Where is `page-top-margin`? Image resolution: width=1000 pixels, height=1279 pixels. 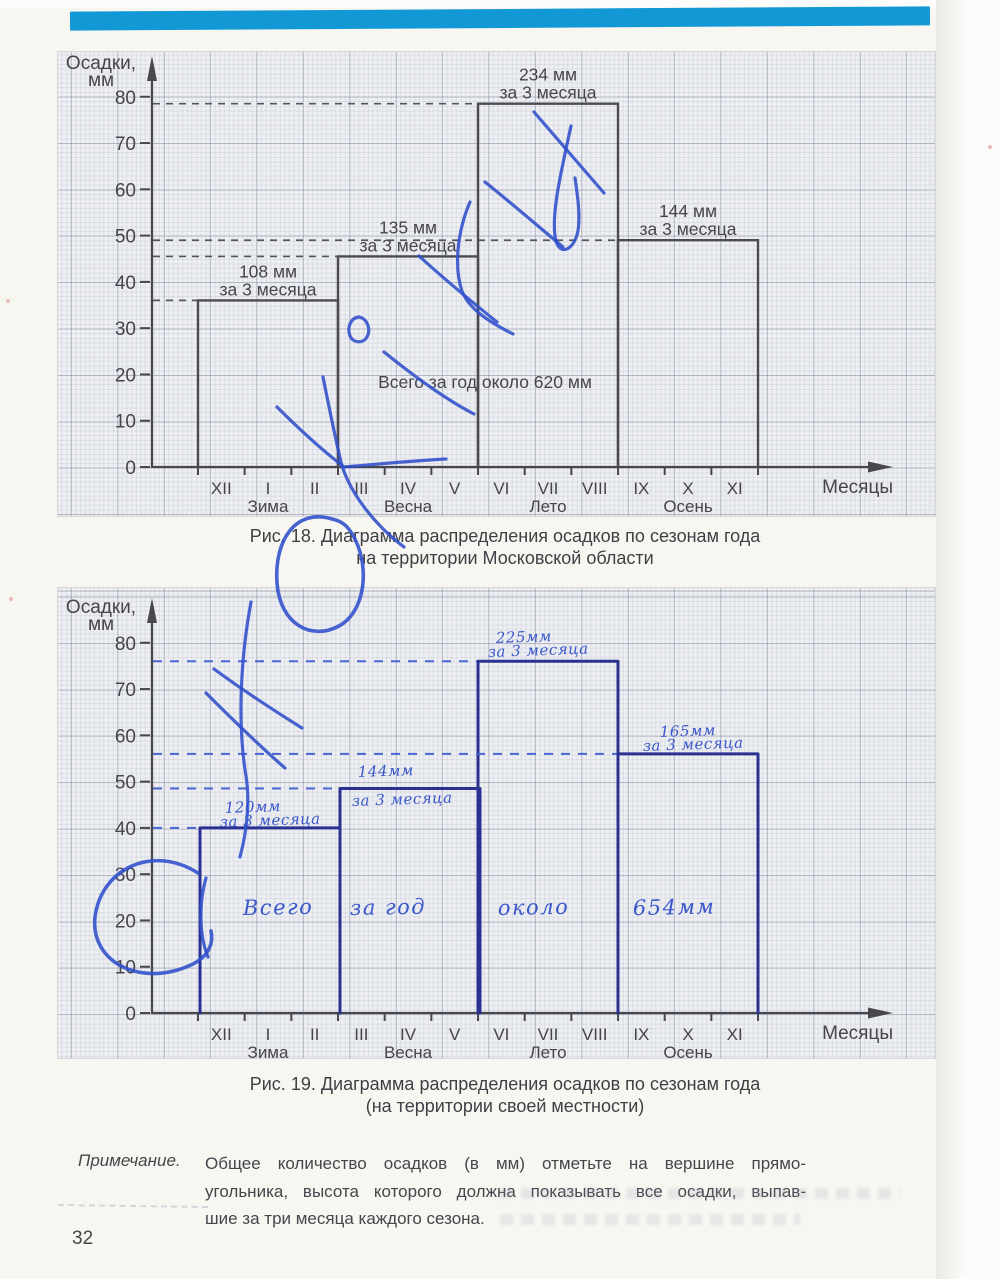
page-top-margin is located at coordinates (500, 4).